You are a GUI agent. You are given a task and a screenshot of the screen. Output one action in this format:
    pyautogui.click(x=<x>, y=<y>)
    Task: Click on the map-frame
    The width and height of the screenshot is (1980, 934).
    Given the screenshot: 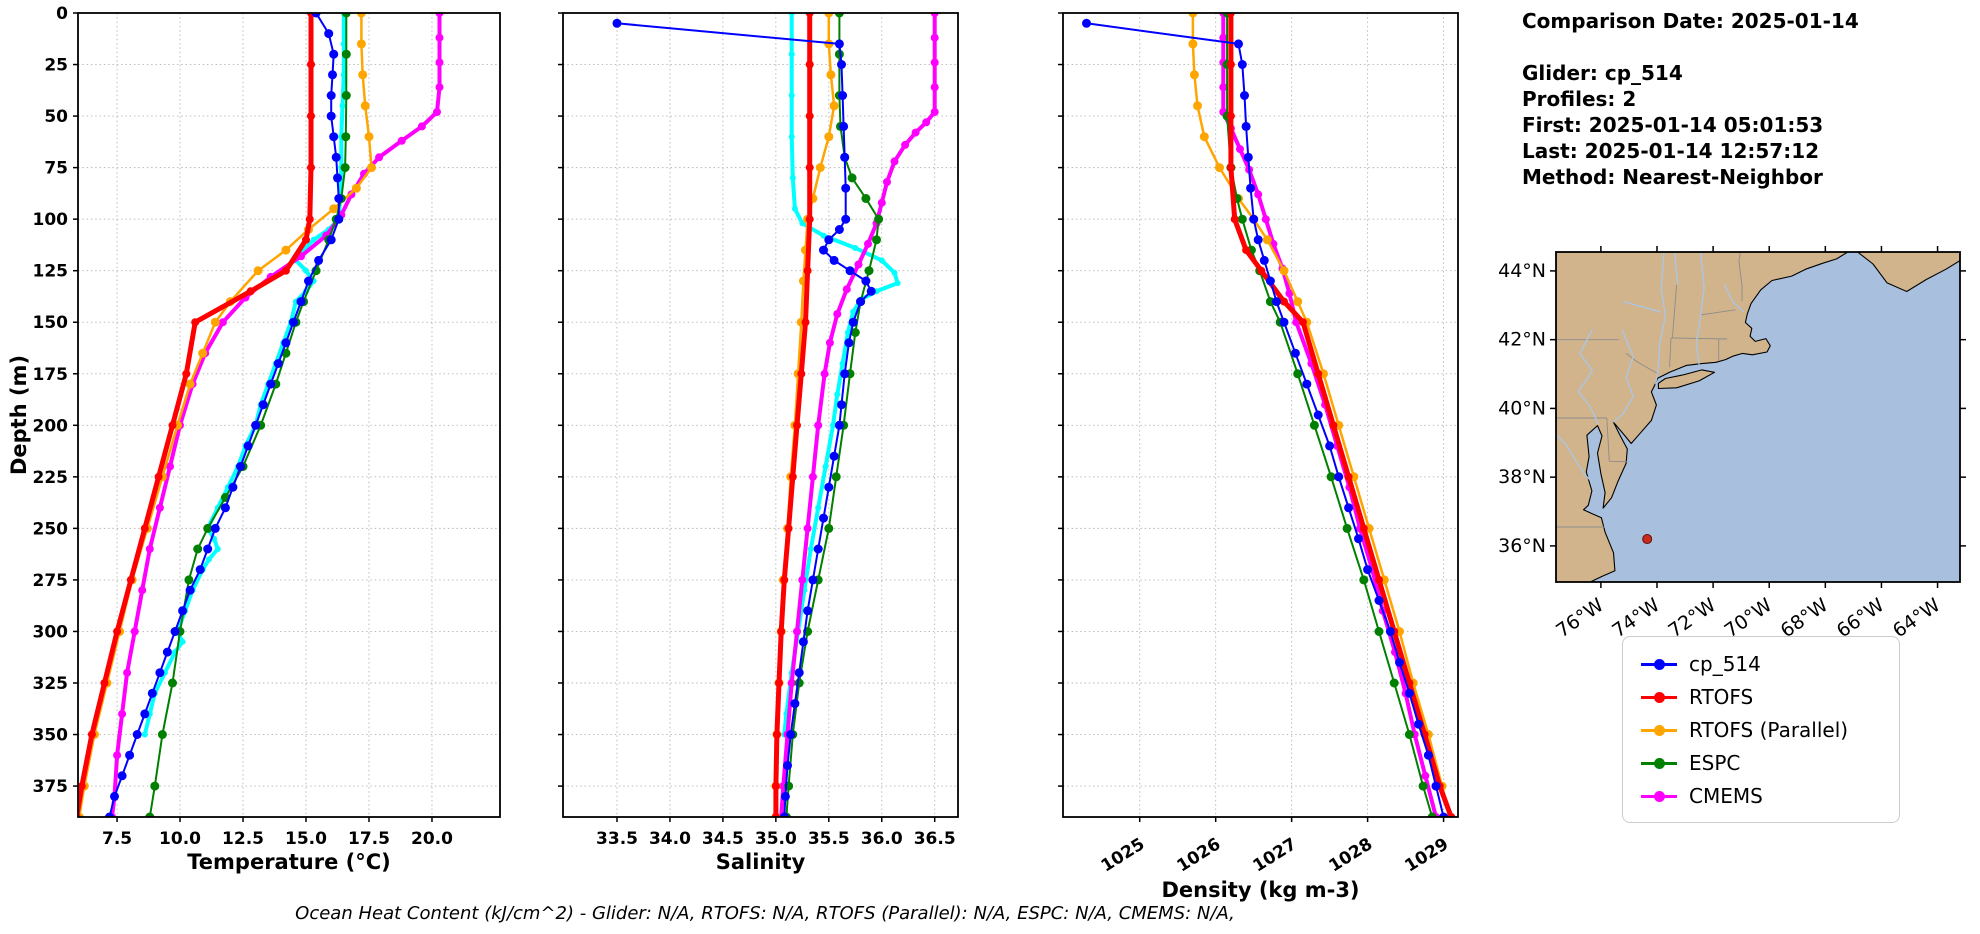 What is the action you would take?
    pyautogui.click(x=1758, y=417)
    